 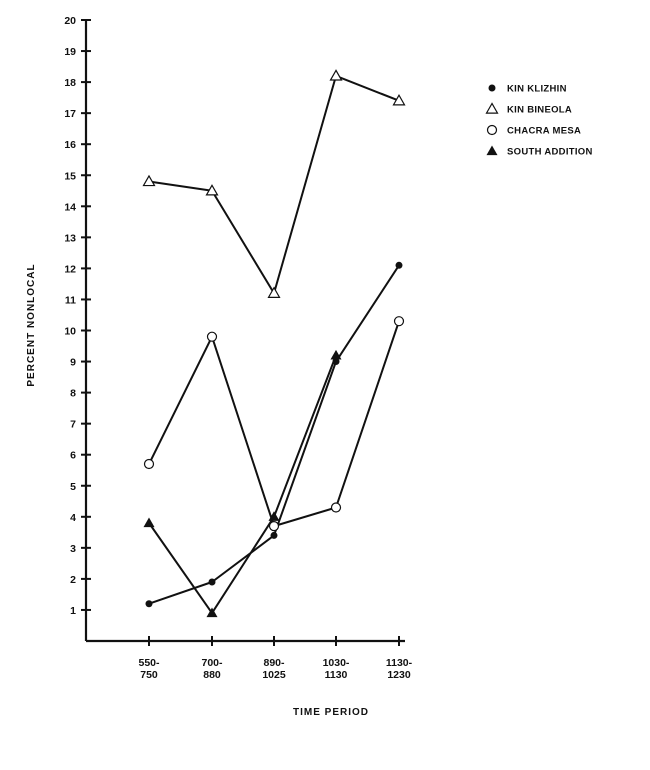 I want to click on y-tick-label: 11, so click(x=70, y=300).